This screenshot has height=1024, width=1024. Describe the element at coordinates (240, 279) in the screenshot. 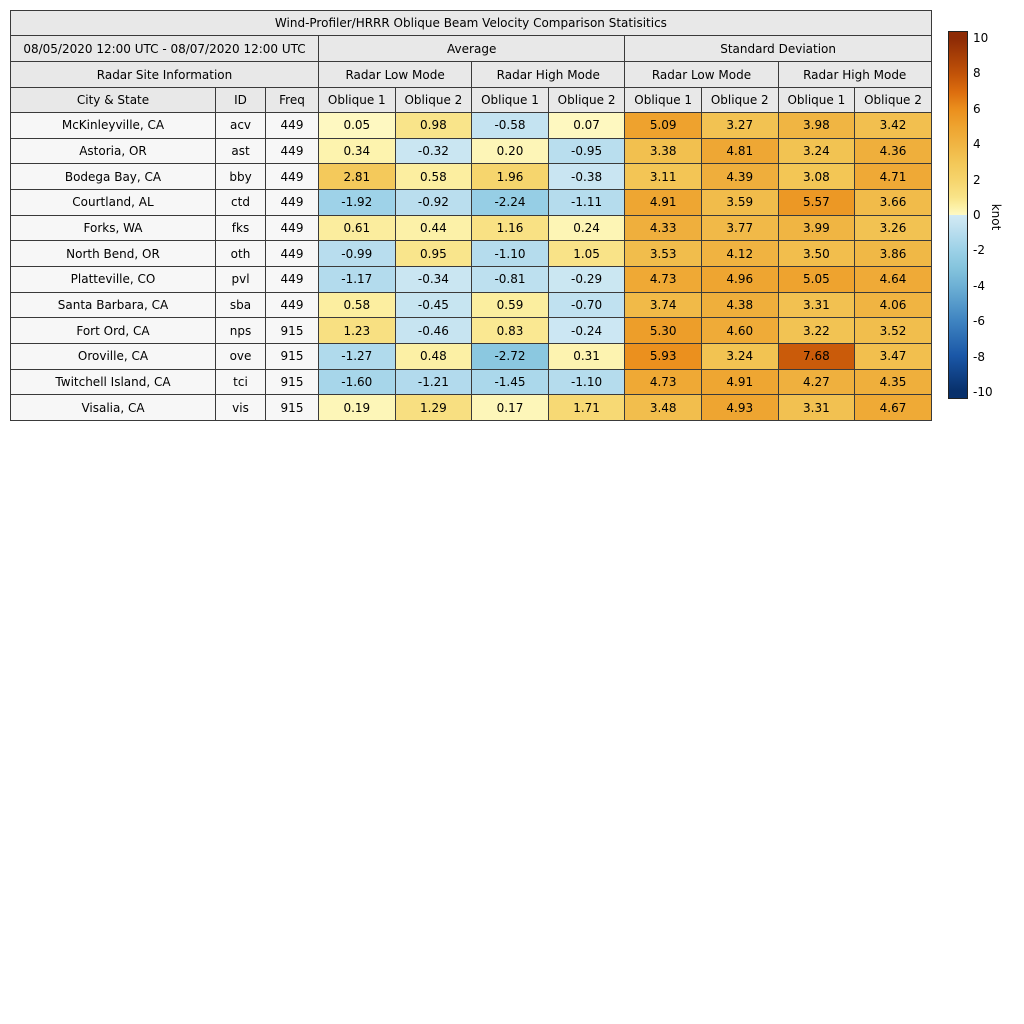

I see `site-id-cell: pvl` at that location.